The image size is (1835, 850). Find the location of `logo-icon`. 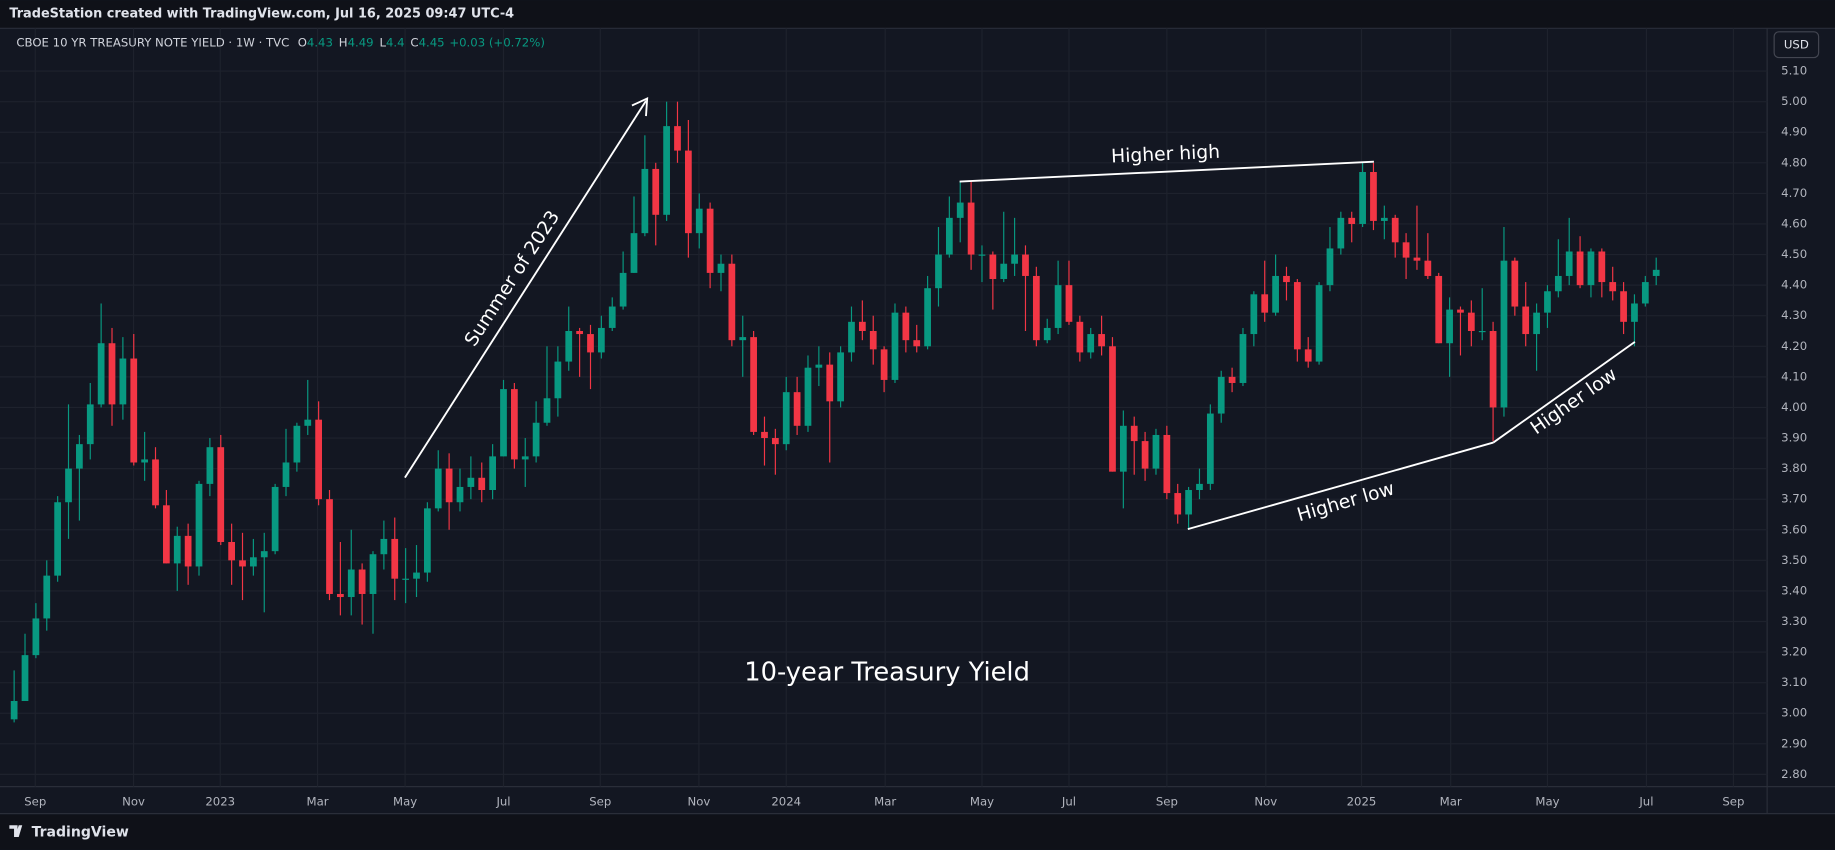

logo-icon is located at coordinates (16, 831).